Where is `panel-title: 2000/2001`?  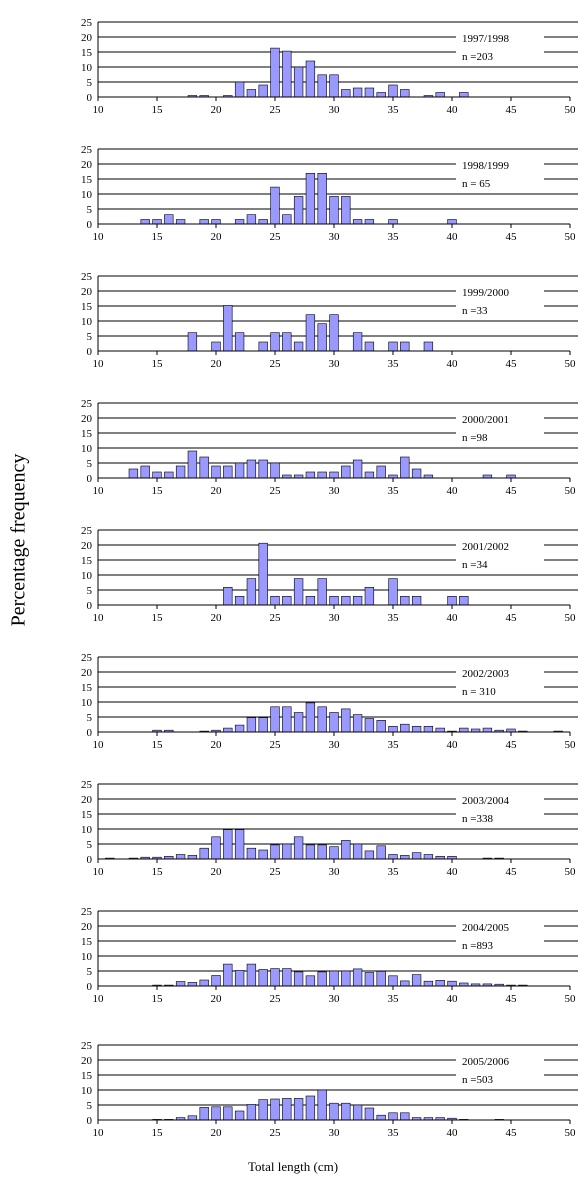
panel-title: 2000/2001 is located at coordinates (485, 420).